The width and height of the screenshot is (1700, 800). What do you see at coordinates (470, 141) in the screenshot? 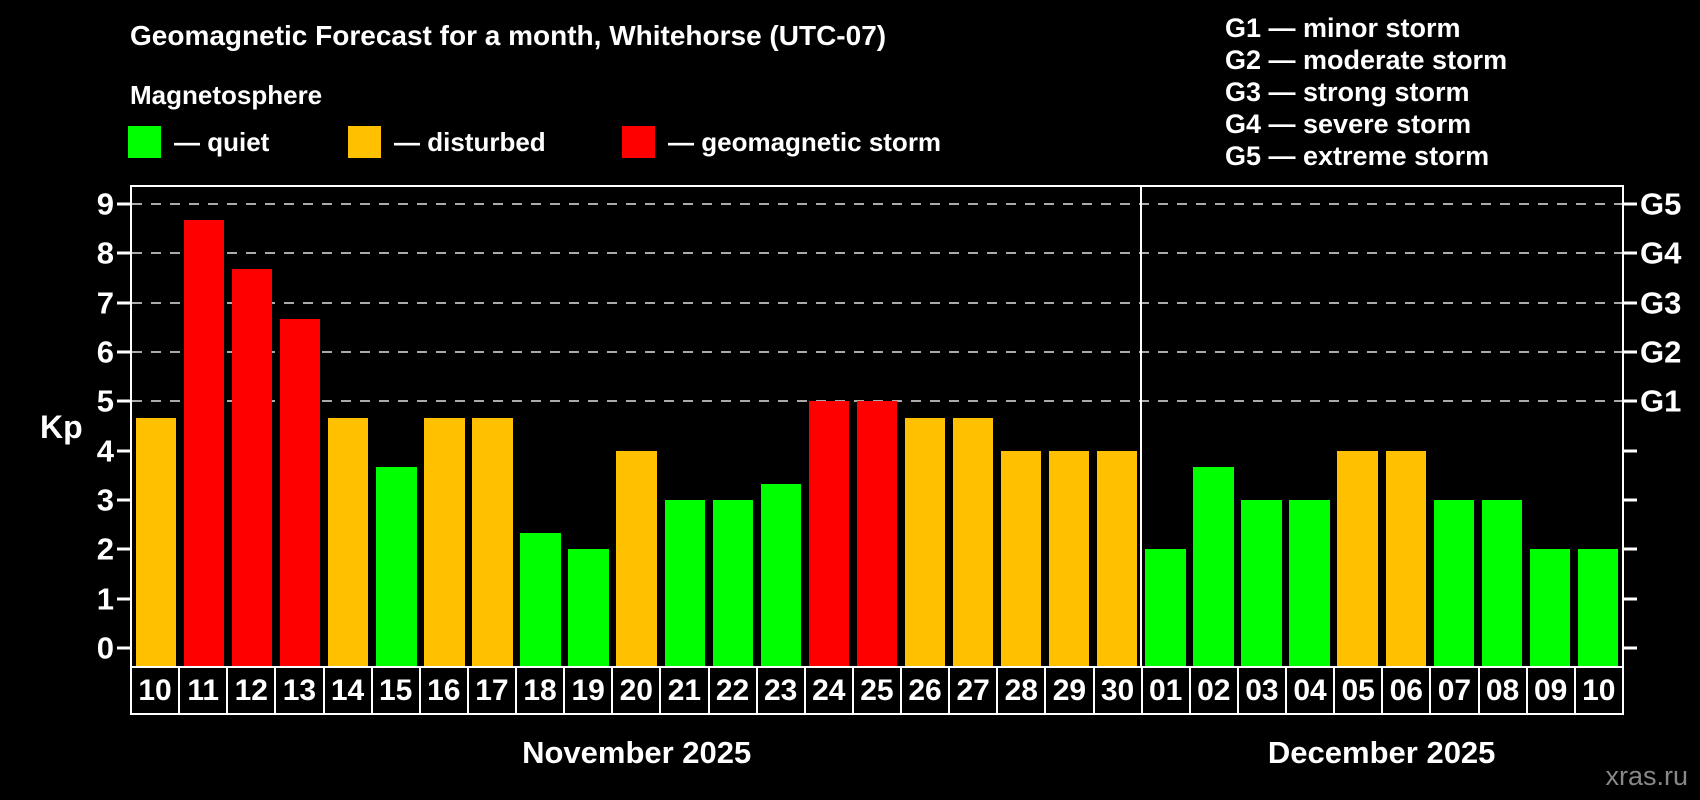
I see `legend-disturbed-label: — disturbed` at bounding box center [470, 141].